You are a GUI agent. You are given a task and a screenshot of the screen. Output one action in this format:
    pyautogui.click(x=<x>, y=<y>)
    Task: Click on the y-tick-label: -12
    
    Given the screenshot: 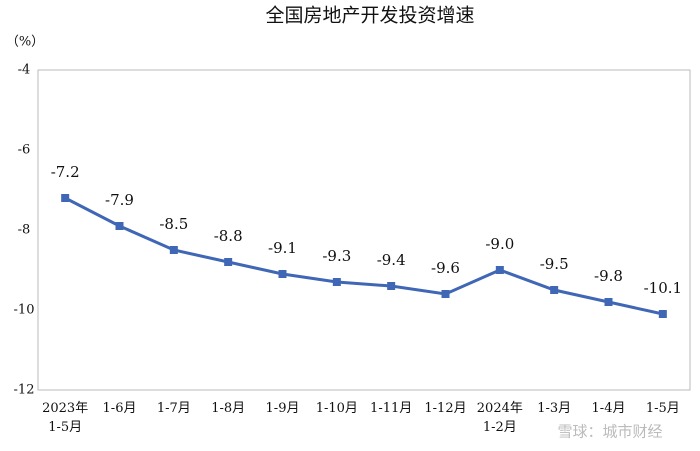 What is the action you would take?
    pyautogui.click(x=24, y=390)
    